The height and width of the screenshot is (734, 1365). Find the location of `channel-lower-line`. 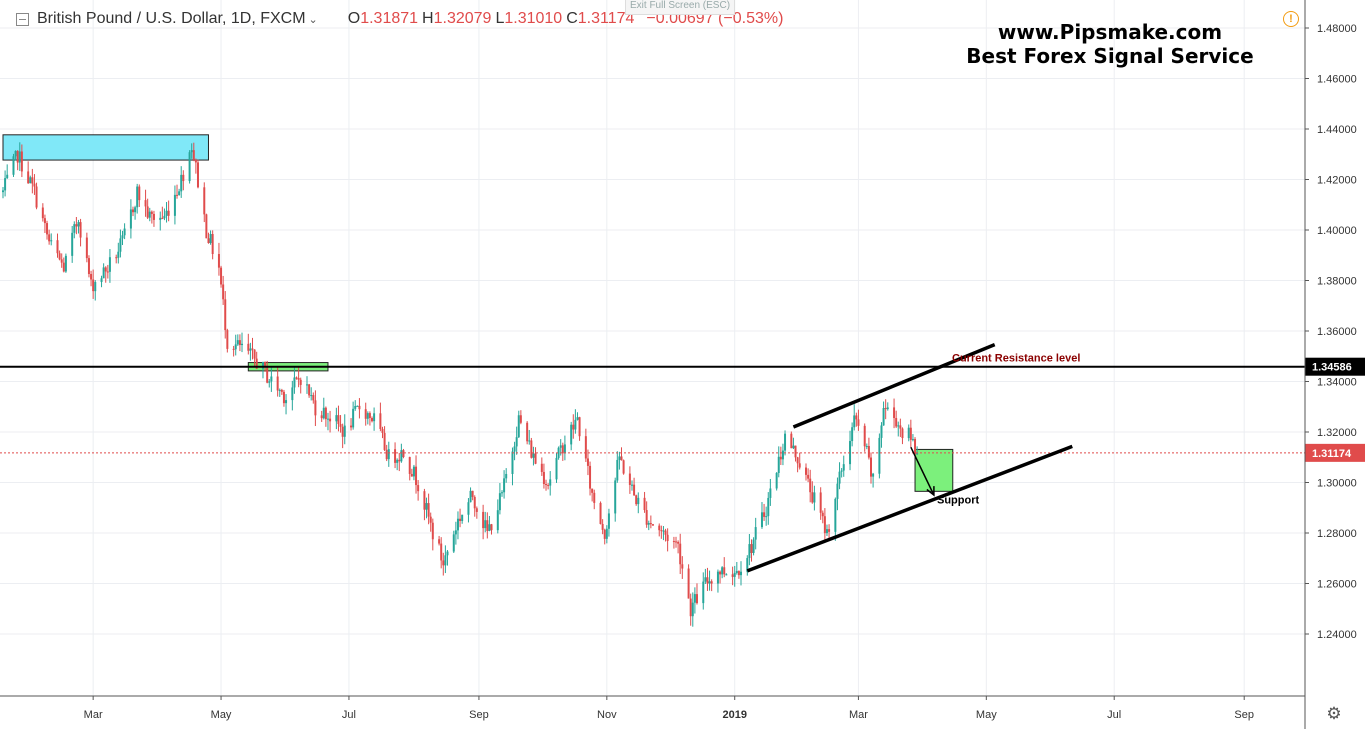

channel-lower-line is located at coordinates (909, 508).